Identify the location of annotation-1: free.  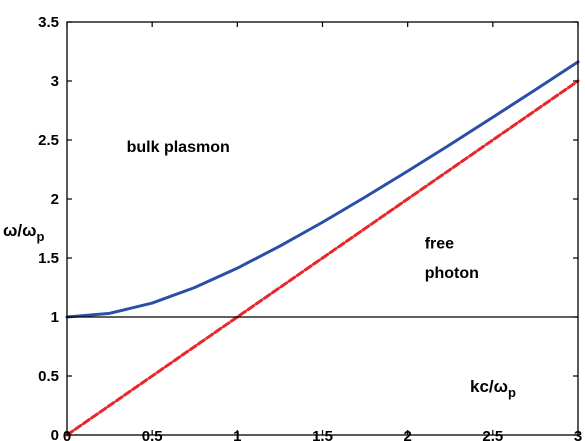
(439, 244).